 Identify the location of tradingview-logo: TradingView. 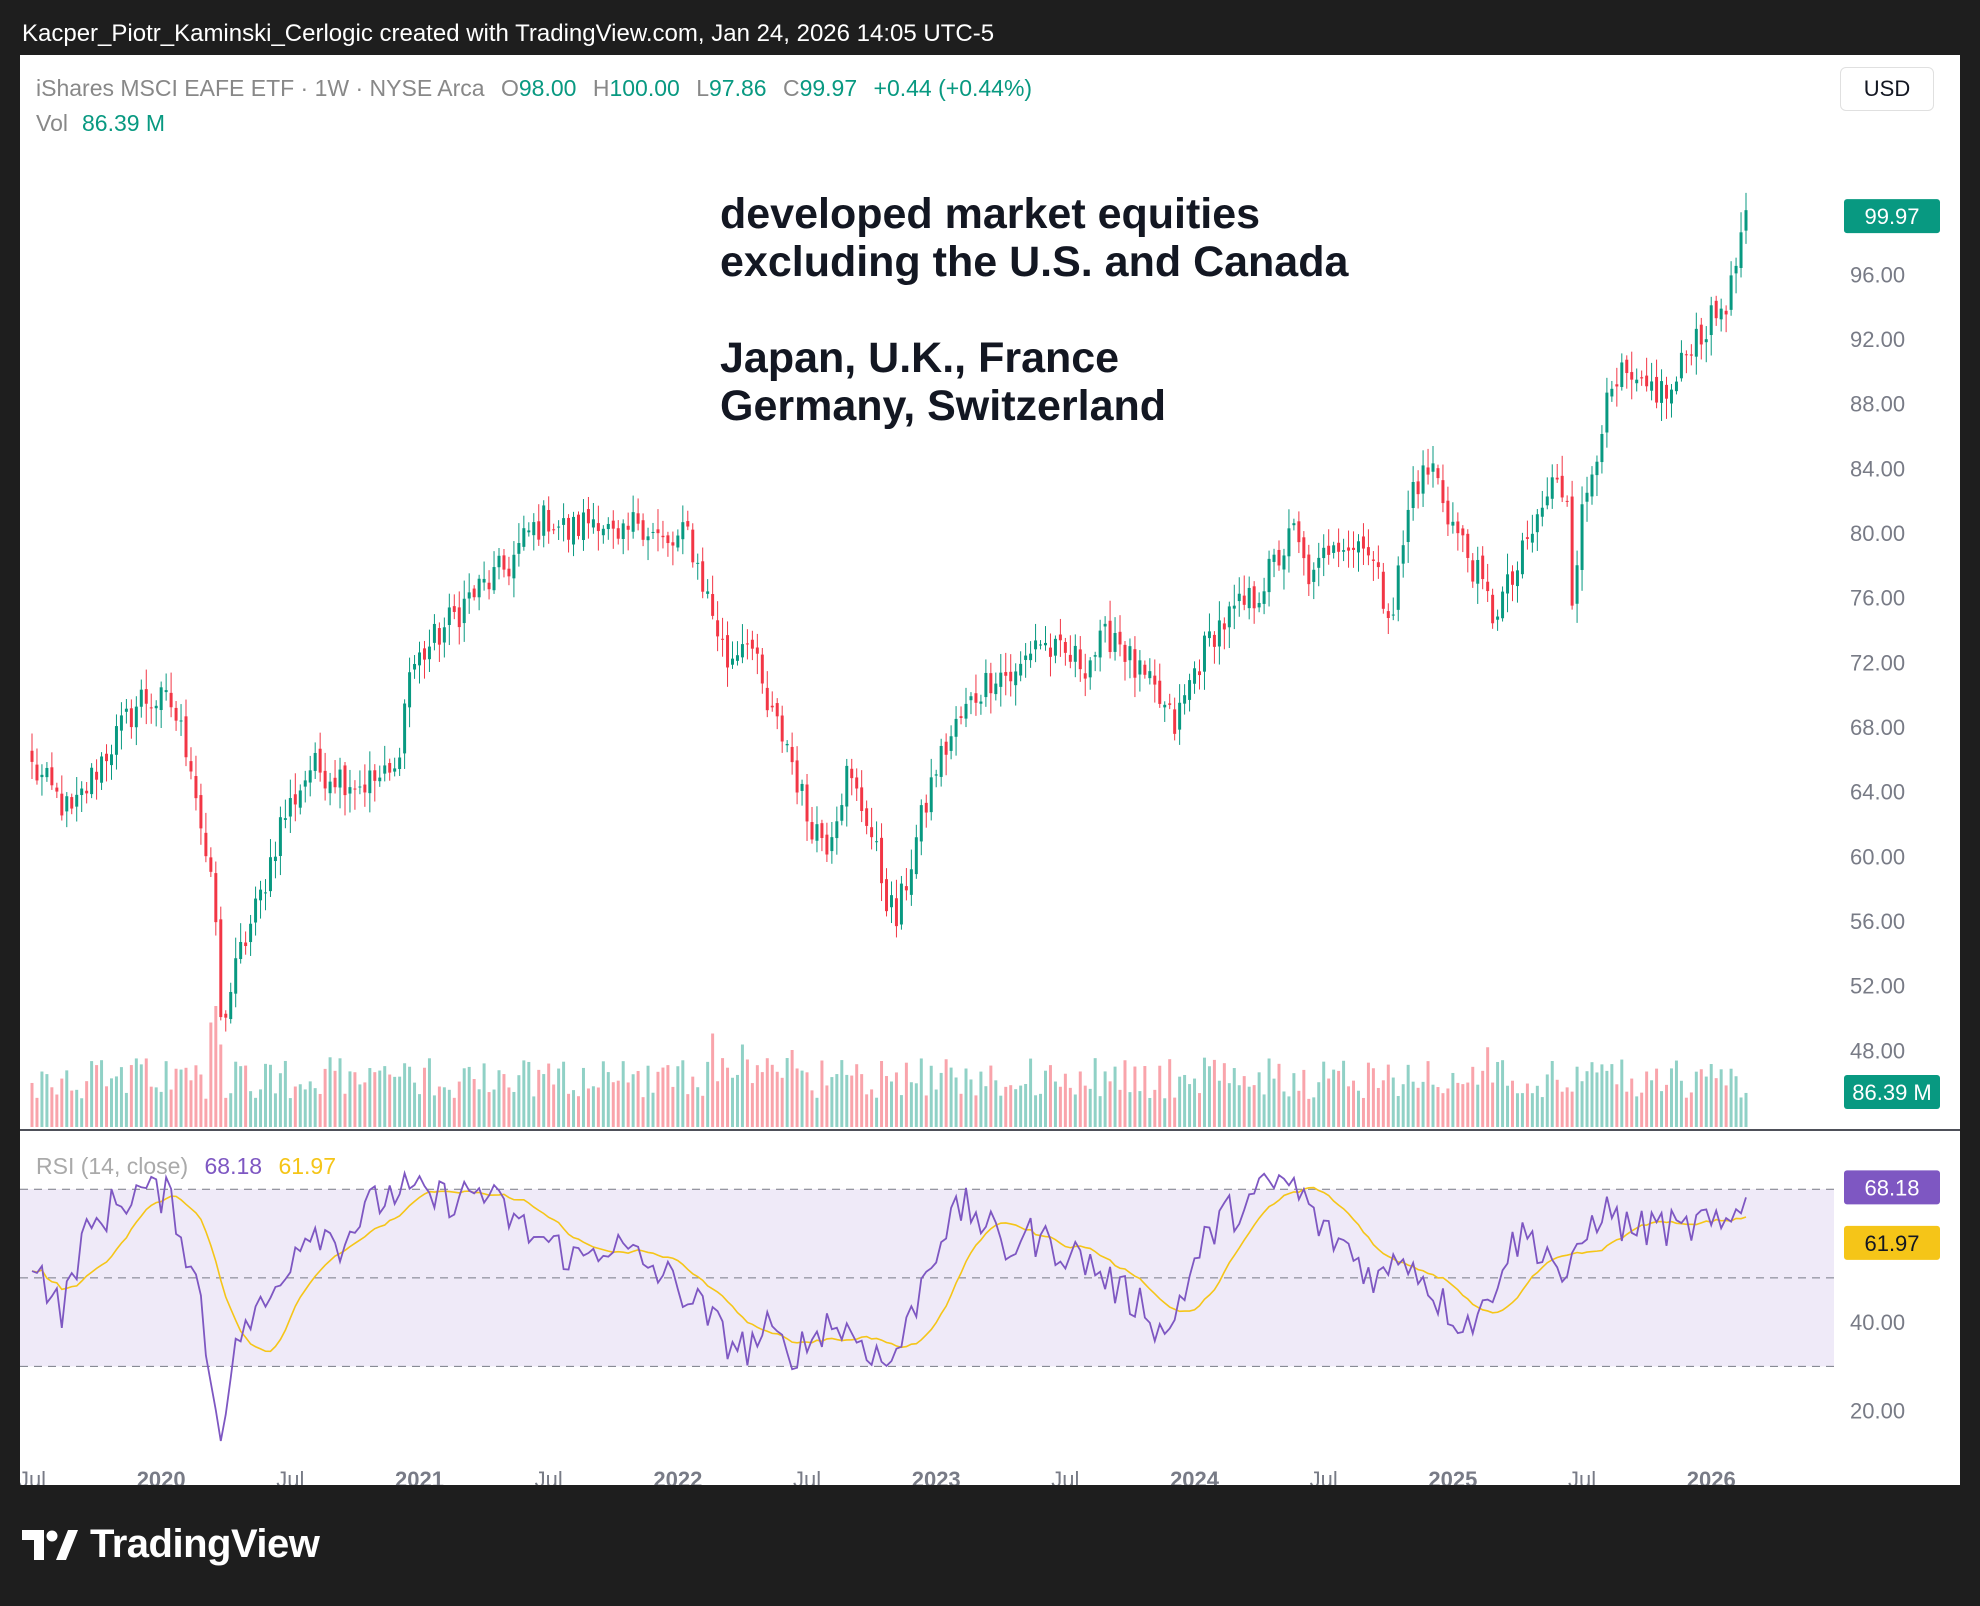
(171, 1544).